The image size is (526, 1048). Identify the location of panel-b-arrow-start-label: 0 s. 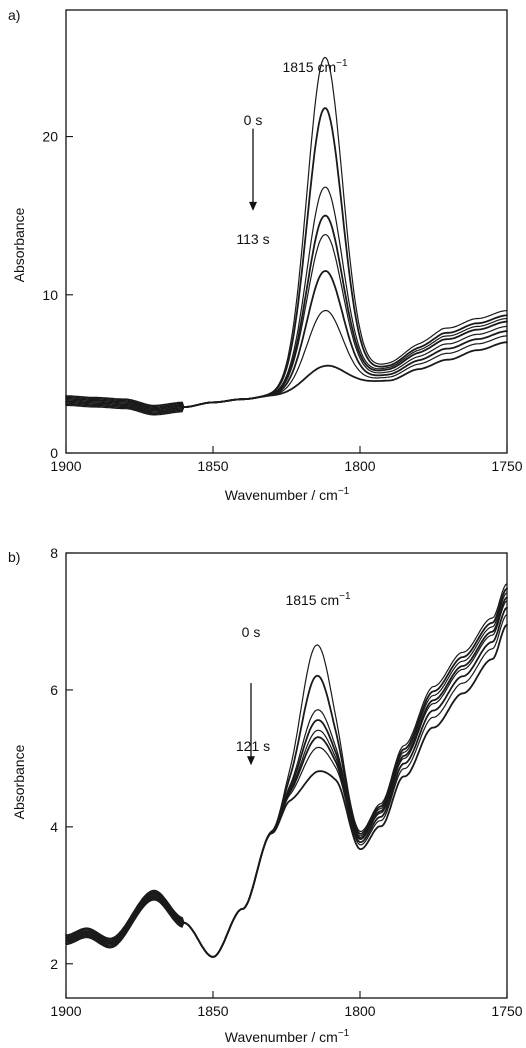
(251, 632).